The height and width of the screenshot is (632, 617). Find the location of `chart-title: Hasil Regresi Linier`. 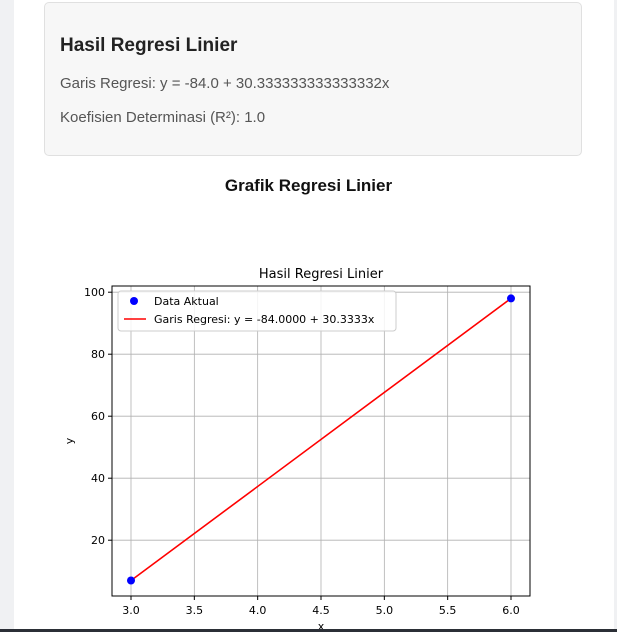

chart-title: Hasil Regresi Linier is located at coordinates (321, 274).